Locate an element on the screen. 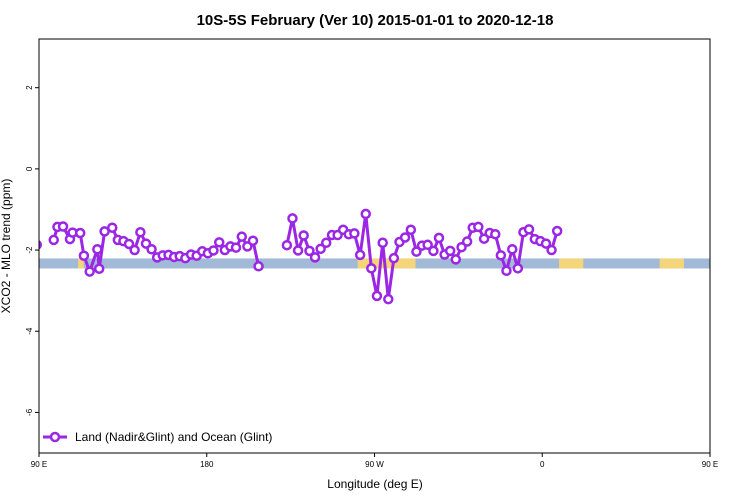  y-tick-label: -6 is located at coordinates (29, 412).